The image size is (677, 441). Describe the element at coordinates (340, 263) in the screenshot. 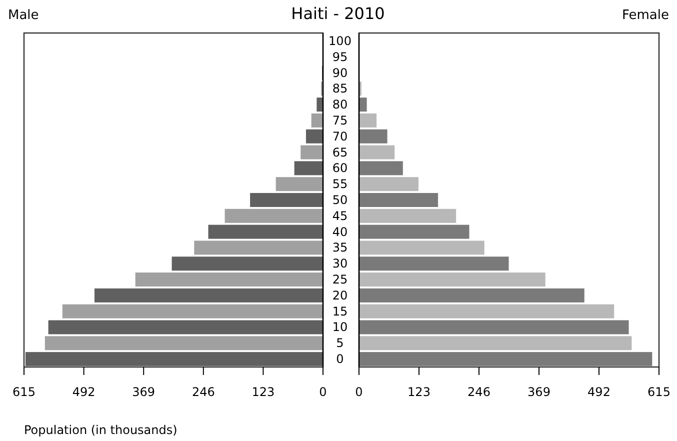

I see `y-tick-label: 30` at that location.